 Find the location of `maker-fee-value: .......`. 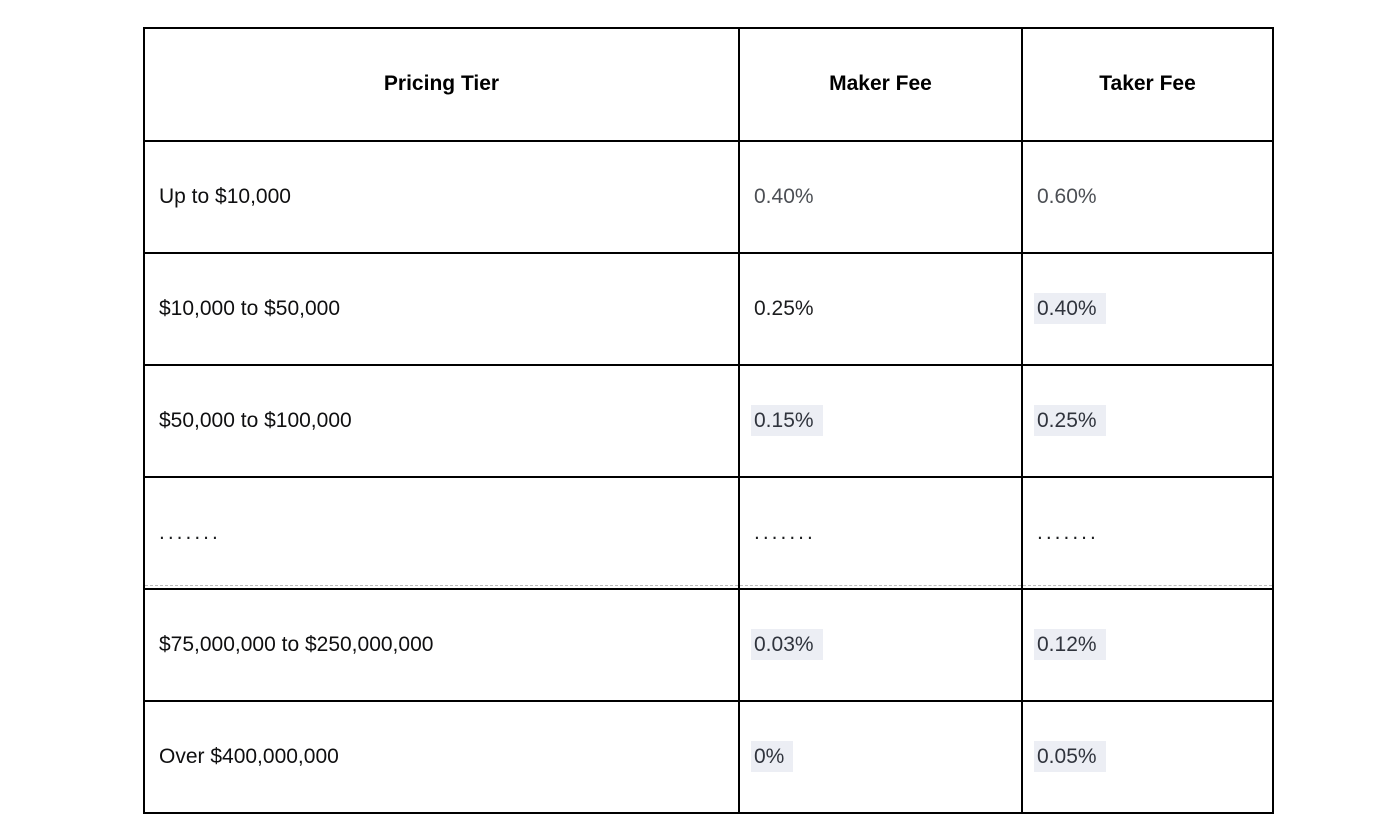

maker-fee-value: ....... is located at coordinates (785, 532).